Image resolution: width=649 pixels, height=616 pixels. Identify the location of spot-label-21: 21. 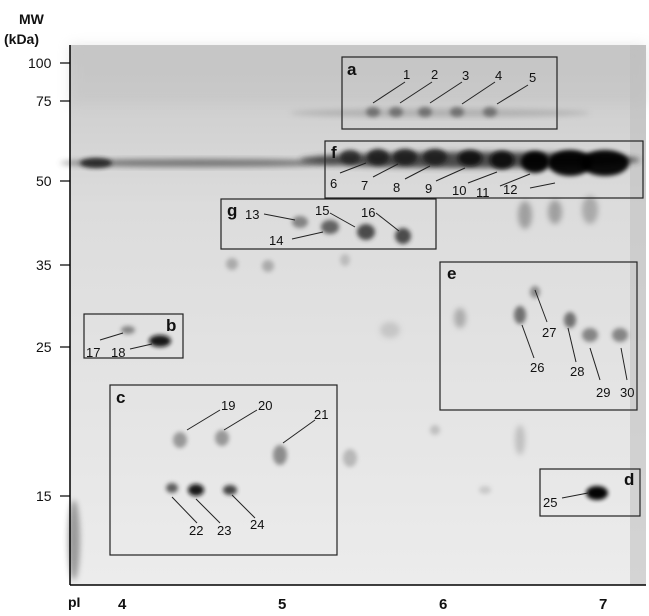
(321, 414).